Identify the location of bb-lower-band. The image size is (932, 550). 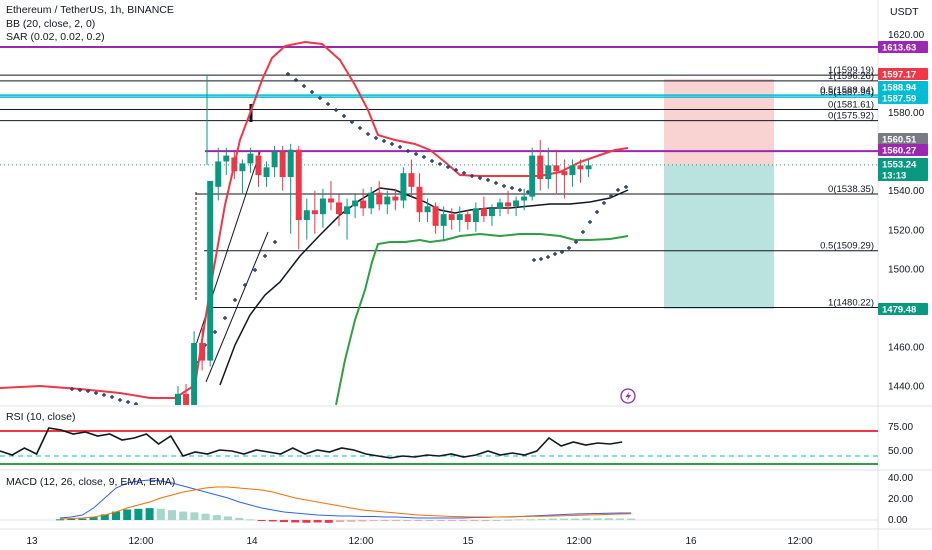
(482, 318).